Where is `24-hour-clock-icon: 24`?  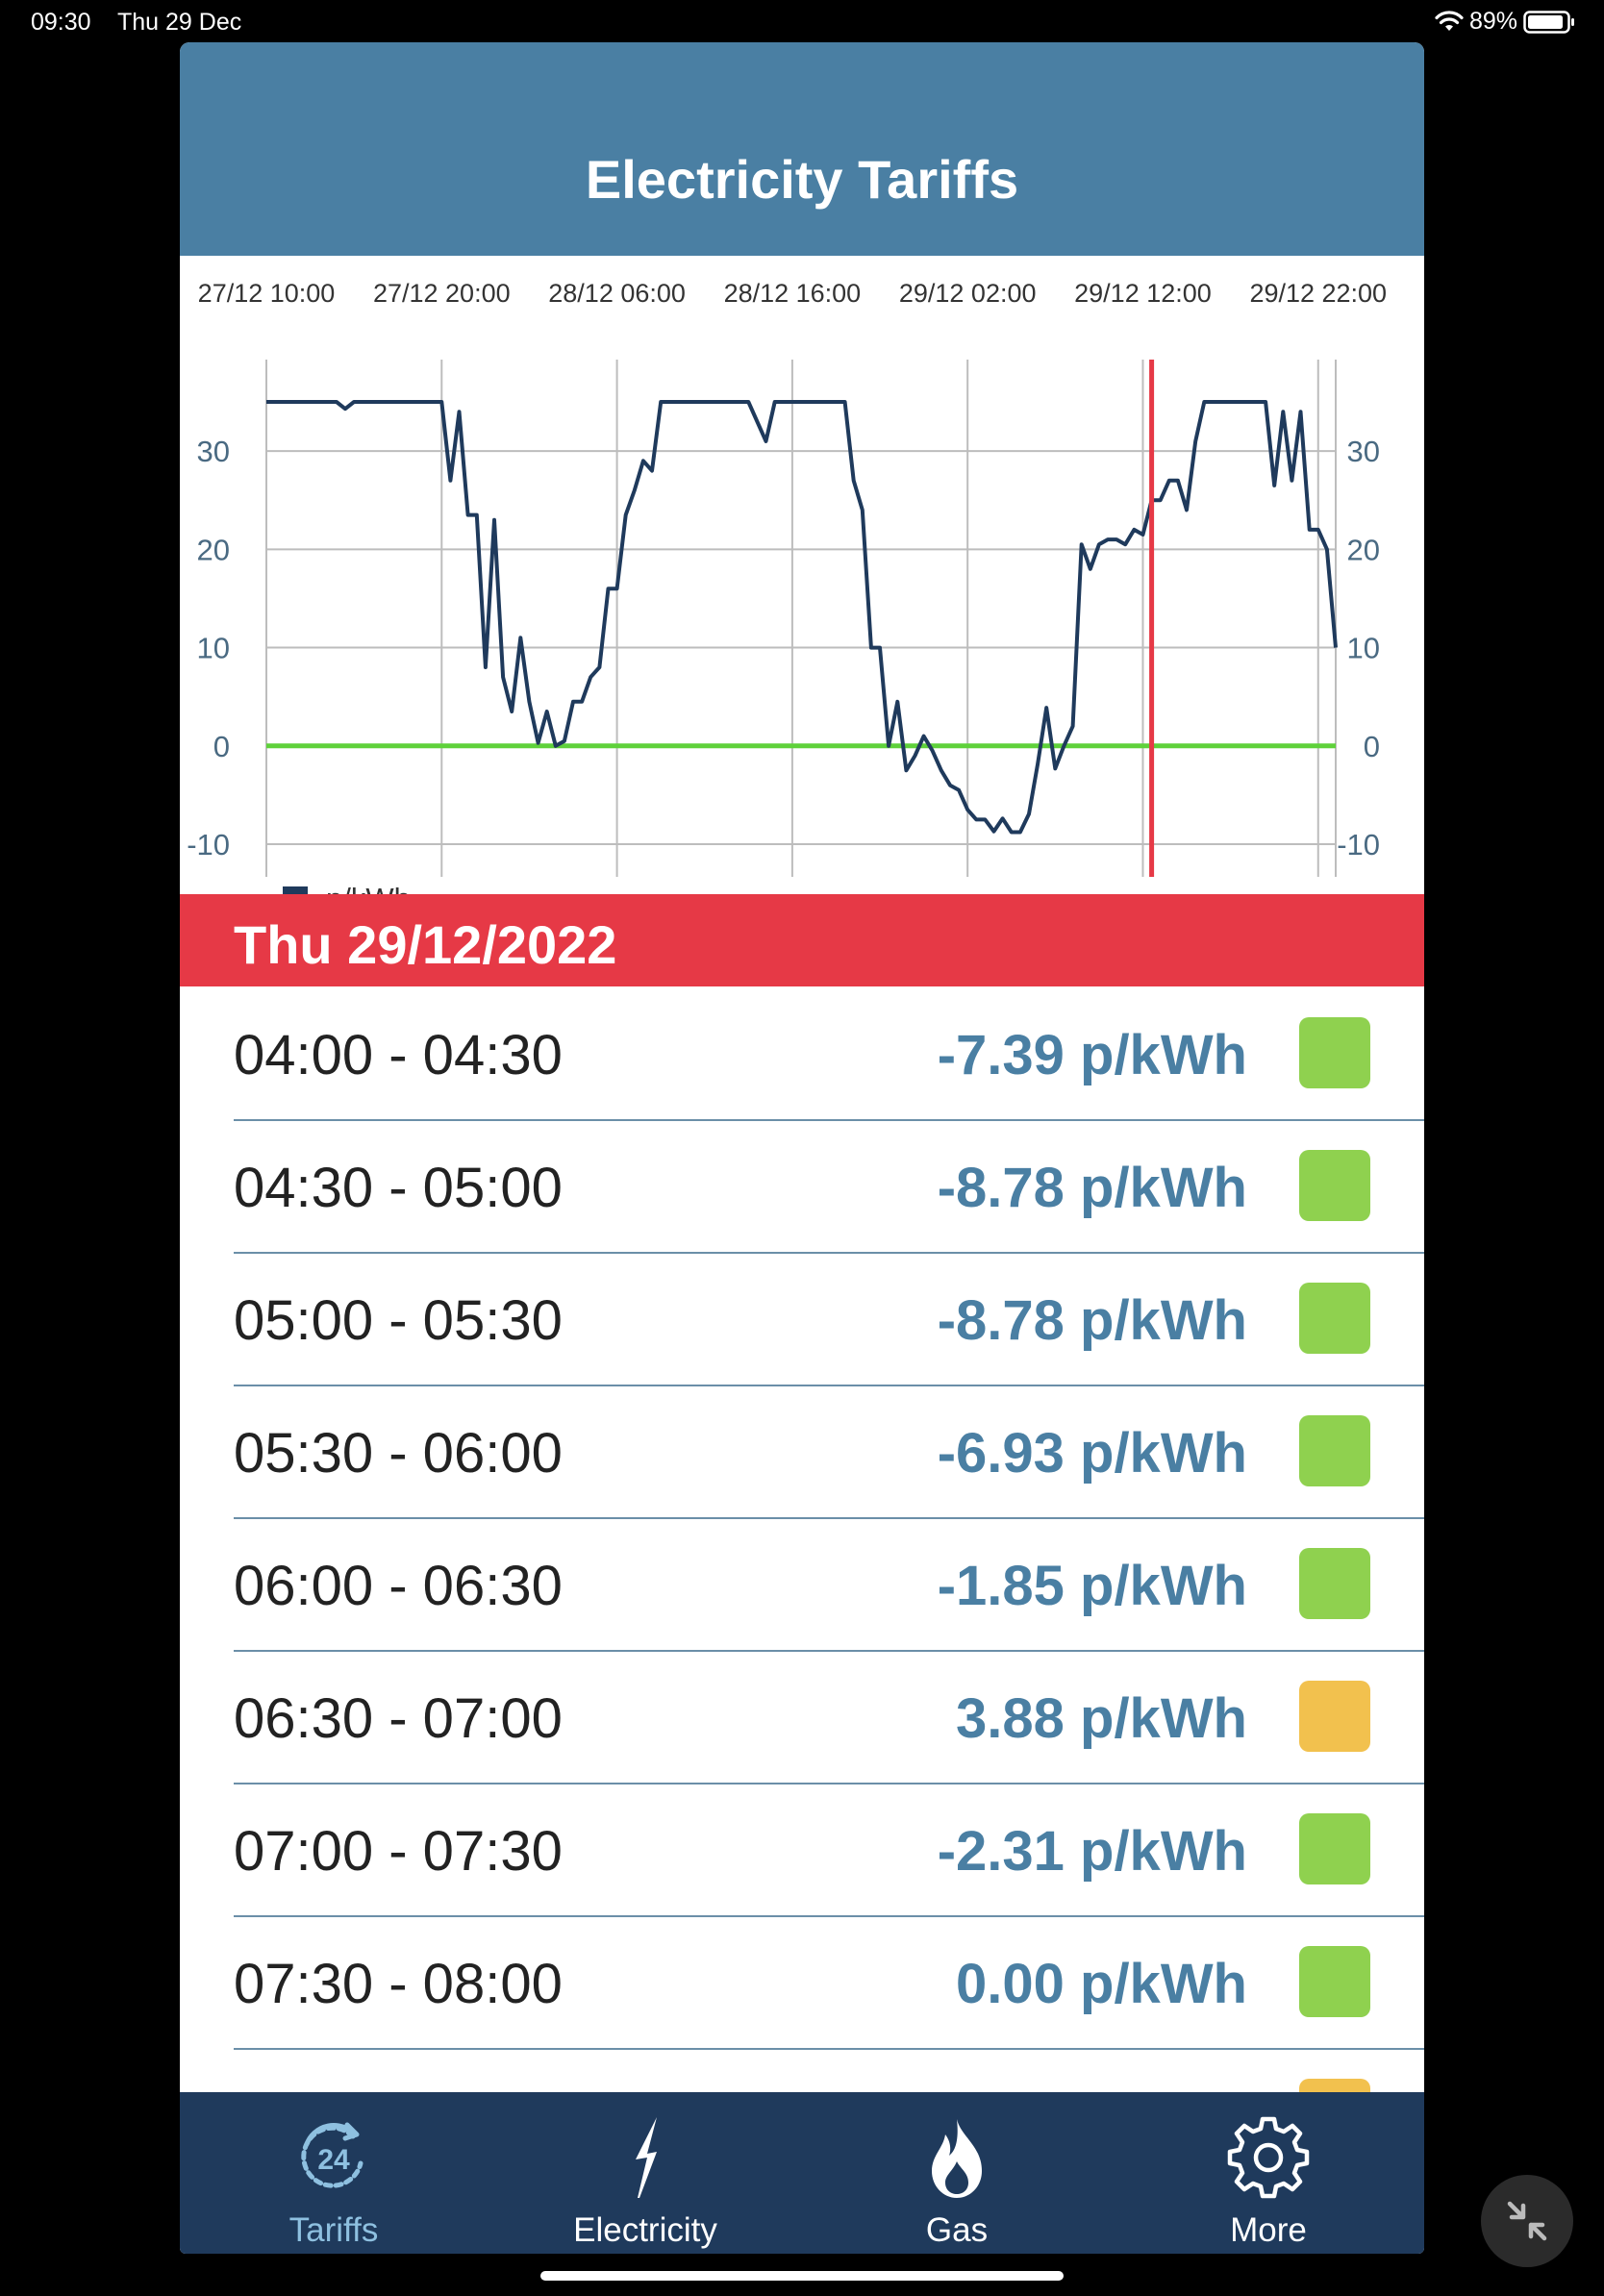 24-hour-clock-icon: 24 is located at coordinates (334, 2157).